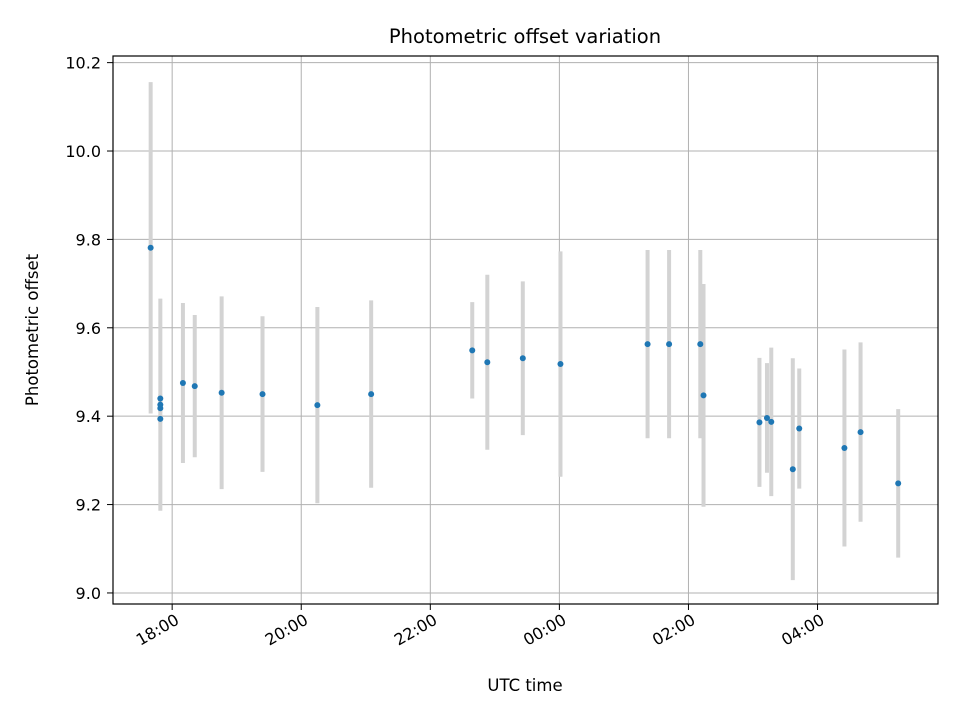 Image resolution: width=960 pixels, height=720 pixels. What do you see at coordinates (32, 329) in the screenshot?
I see `y-axis-label: Photometric offset` at bounding box center [32, 329].